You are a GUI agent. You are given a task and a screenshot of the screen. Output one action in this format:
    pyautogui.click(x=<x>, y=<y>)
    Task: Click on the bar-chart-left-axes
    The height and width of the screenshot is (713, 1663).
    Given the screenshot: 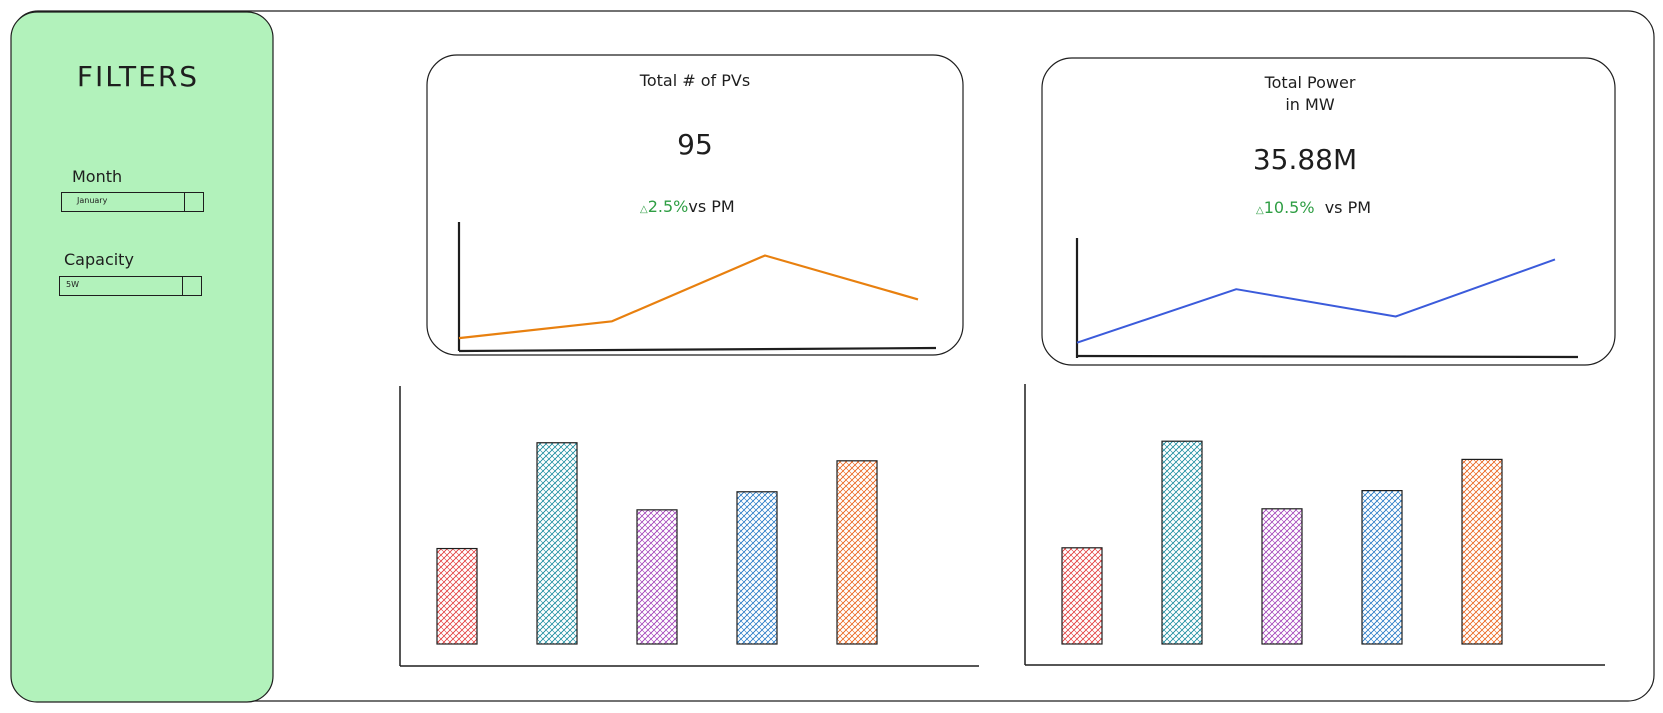 What is the action you would take?
    pyautogui.click(x=689, y=526)
    